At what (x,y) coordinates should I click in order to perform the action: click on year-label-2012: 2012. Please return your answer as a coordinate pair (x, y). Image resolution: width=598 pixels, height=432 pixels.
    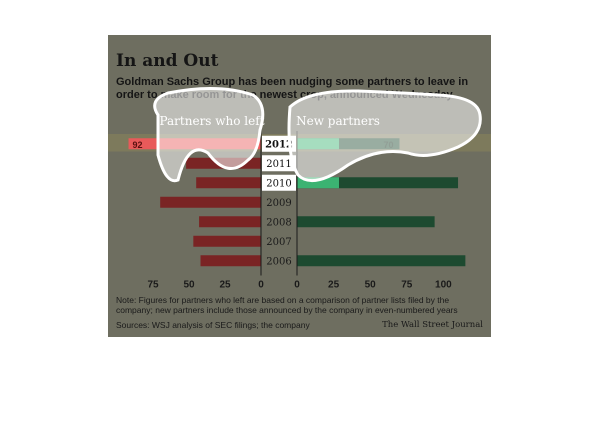
    Looking at the image, I should click on (279, 144).